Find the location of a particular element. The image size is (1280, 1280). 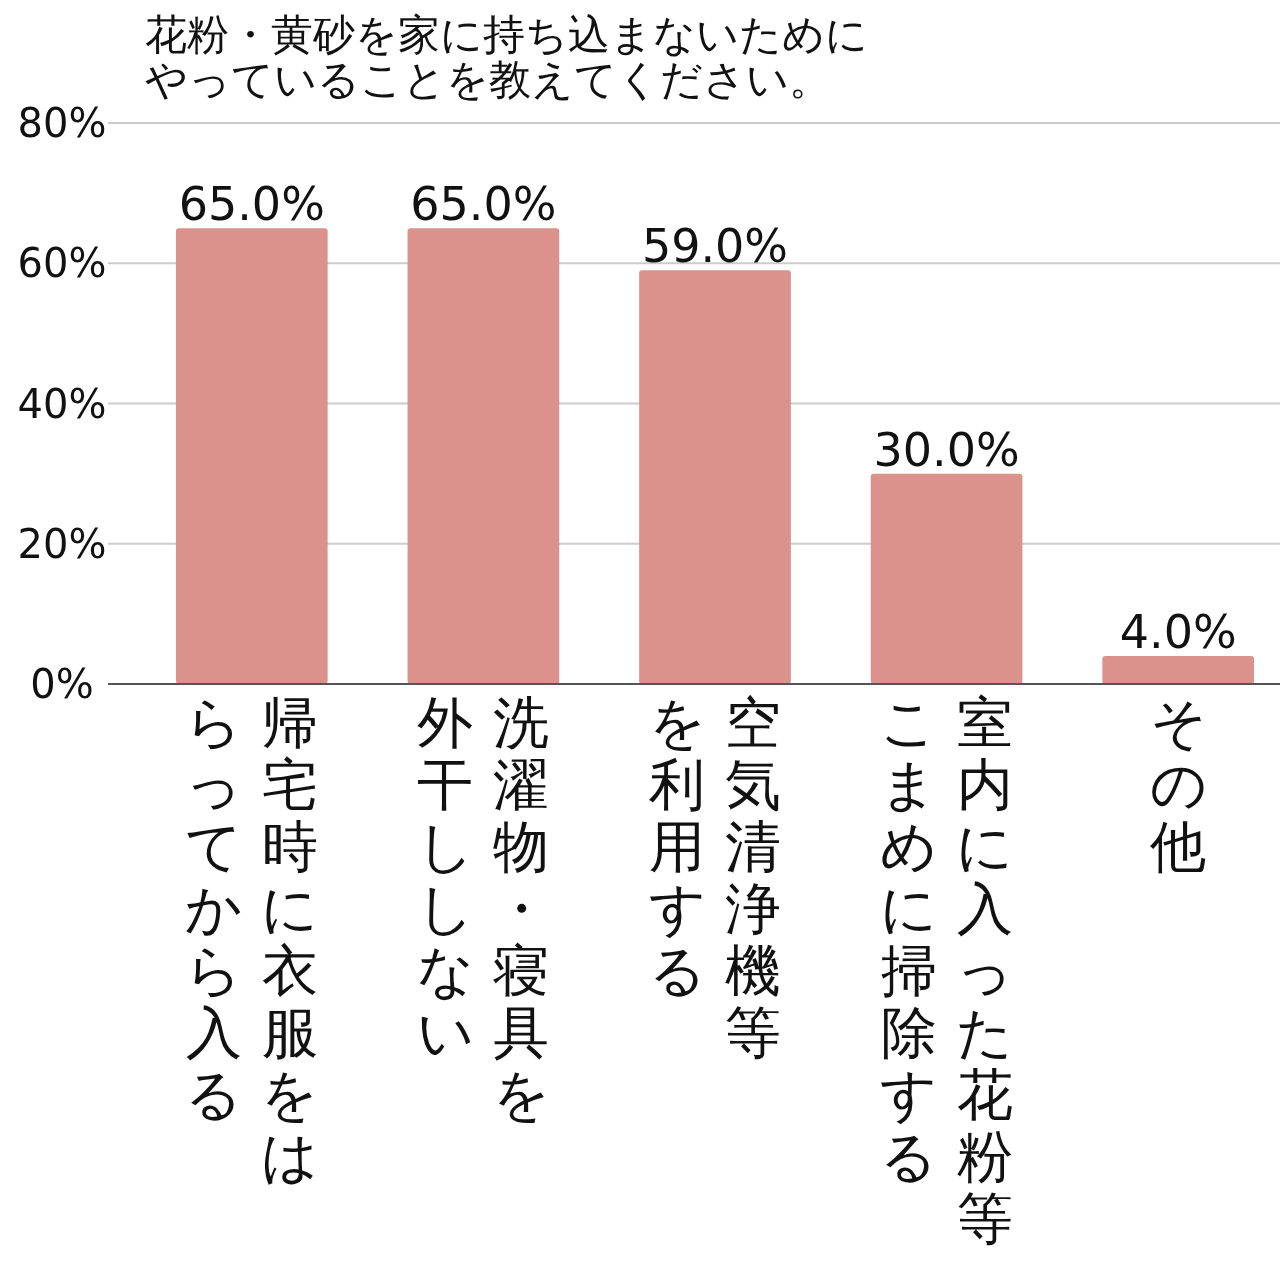

data-label: 59.0% is located at coordinates (715, 246).